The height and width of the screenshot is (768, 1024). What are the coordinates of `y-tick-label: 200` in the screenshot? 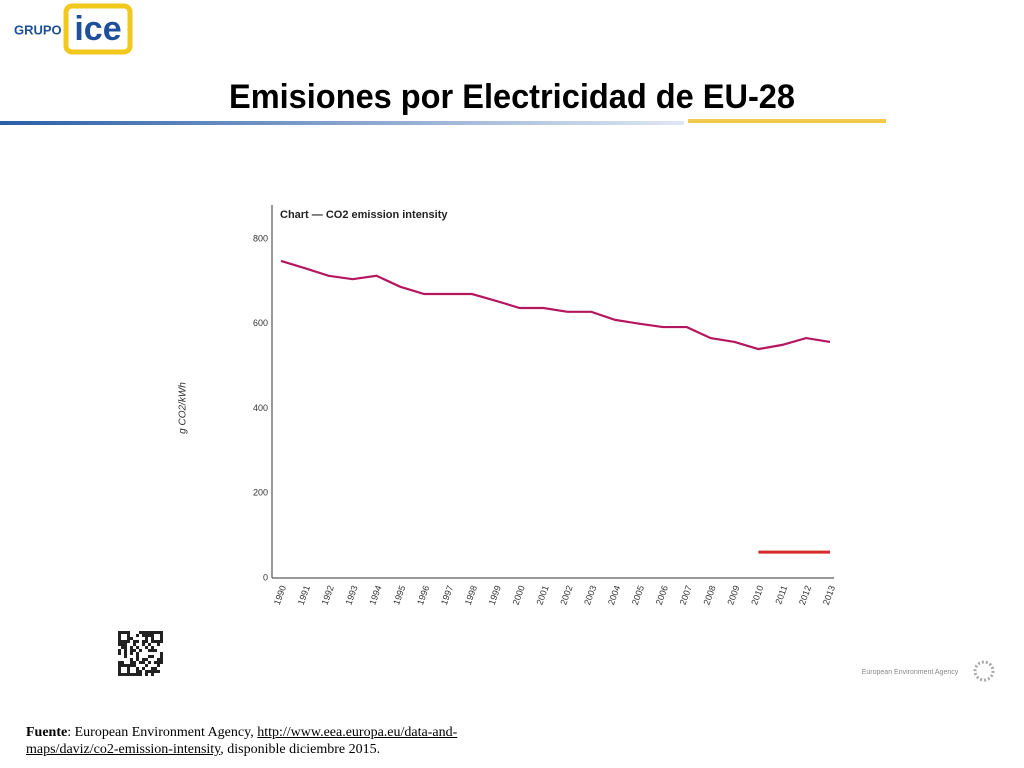 It's located at (260, 493).